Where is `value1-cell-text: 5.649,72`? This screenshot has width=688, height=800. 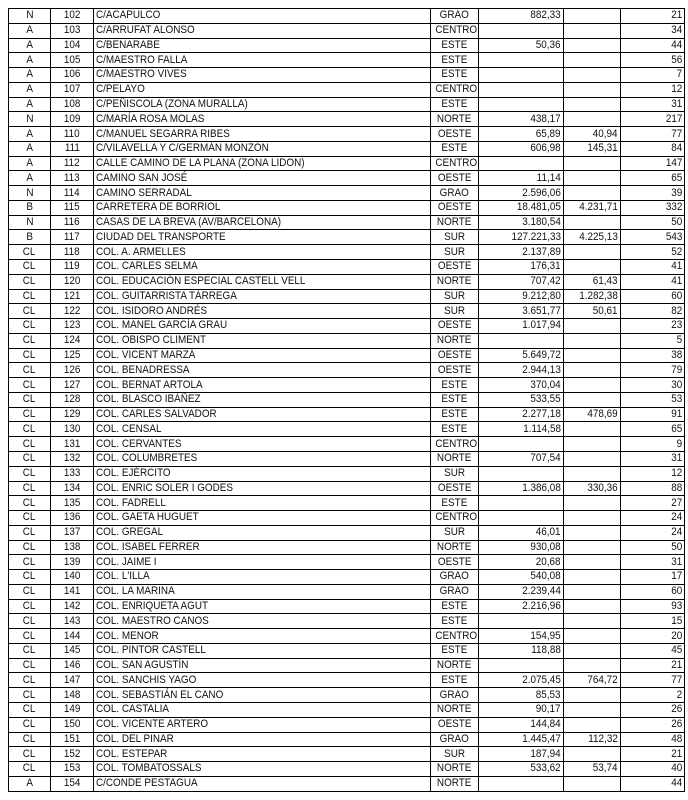 value1-cell-text: 5.649,72 is located at coordinates (541, 354).